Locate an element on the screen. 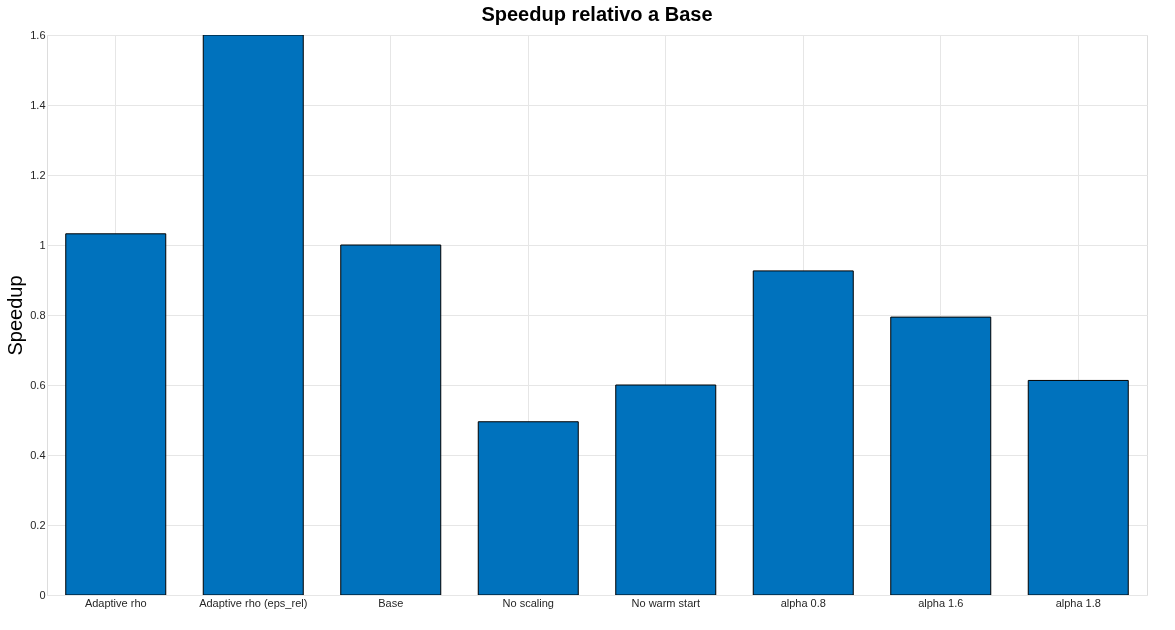 Image resolution: width=1175 pixels, height=630 pixels. x-tick-label: Adaptive rho is located at coordinates (115, 602).